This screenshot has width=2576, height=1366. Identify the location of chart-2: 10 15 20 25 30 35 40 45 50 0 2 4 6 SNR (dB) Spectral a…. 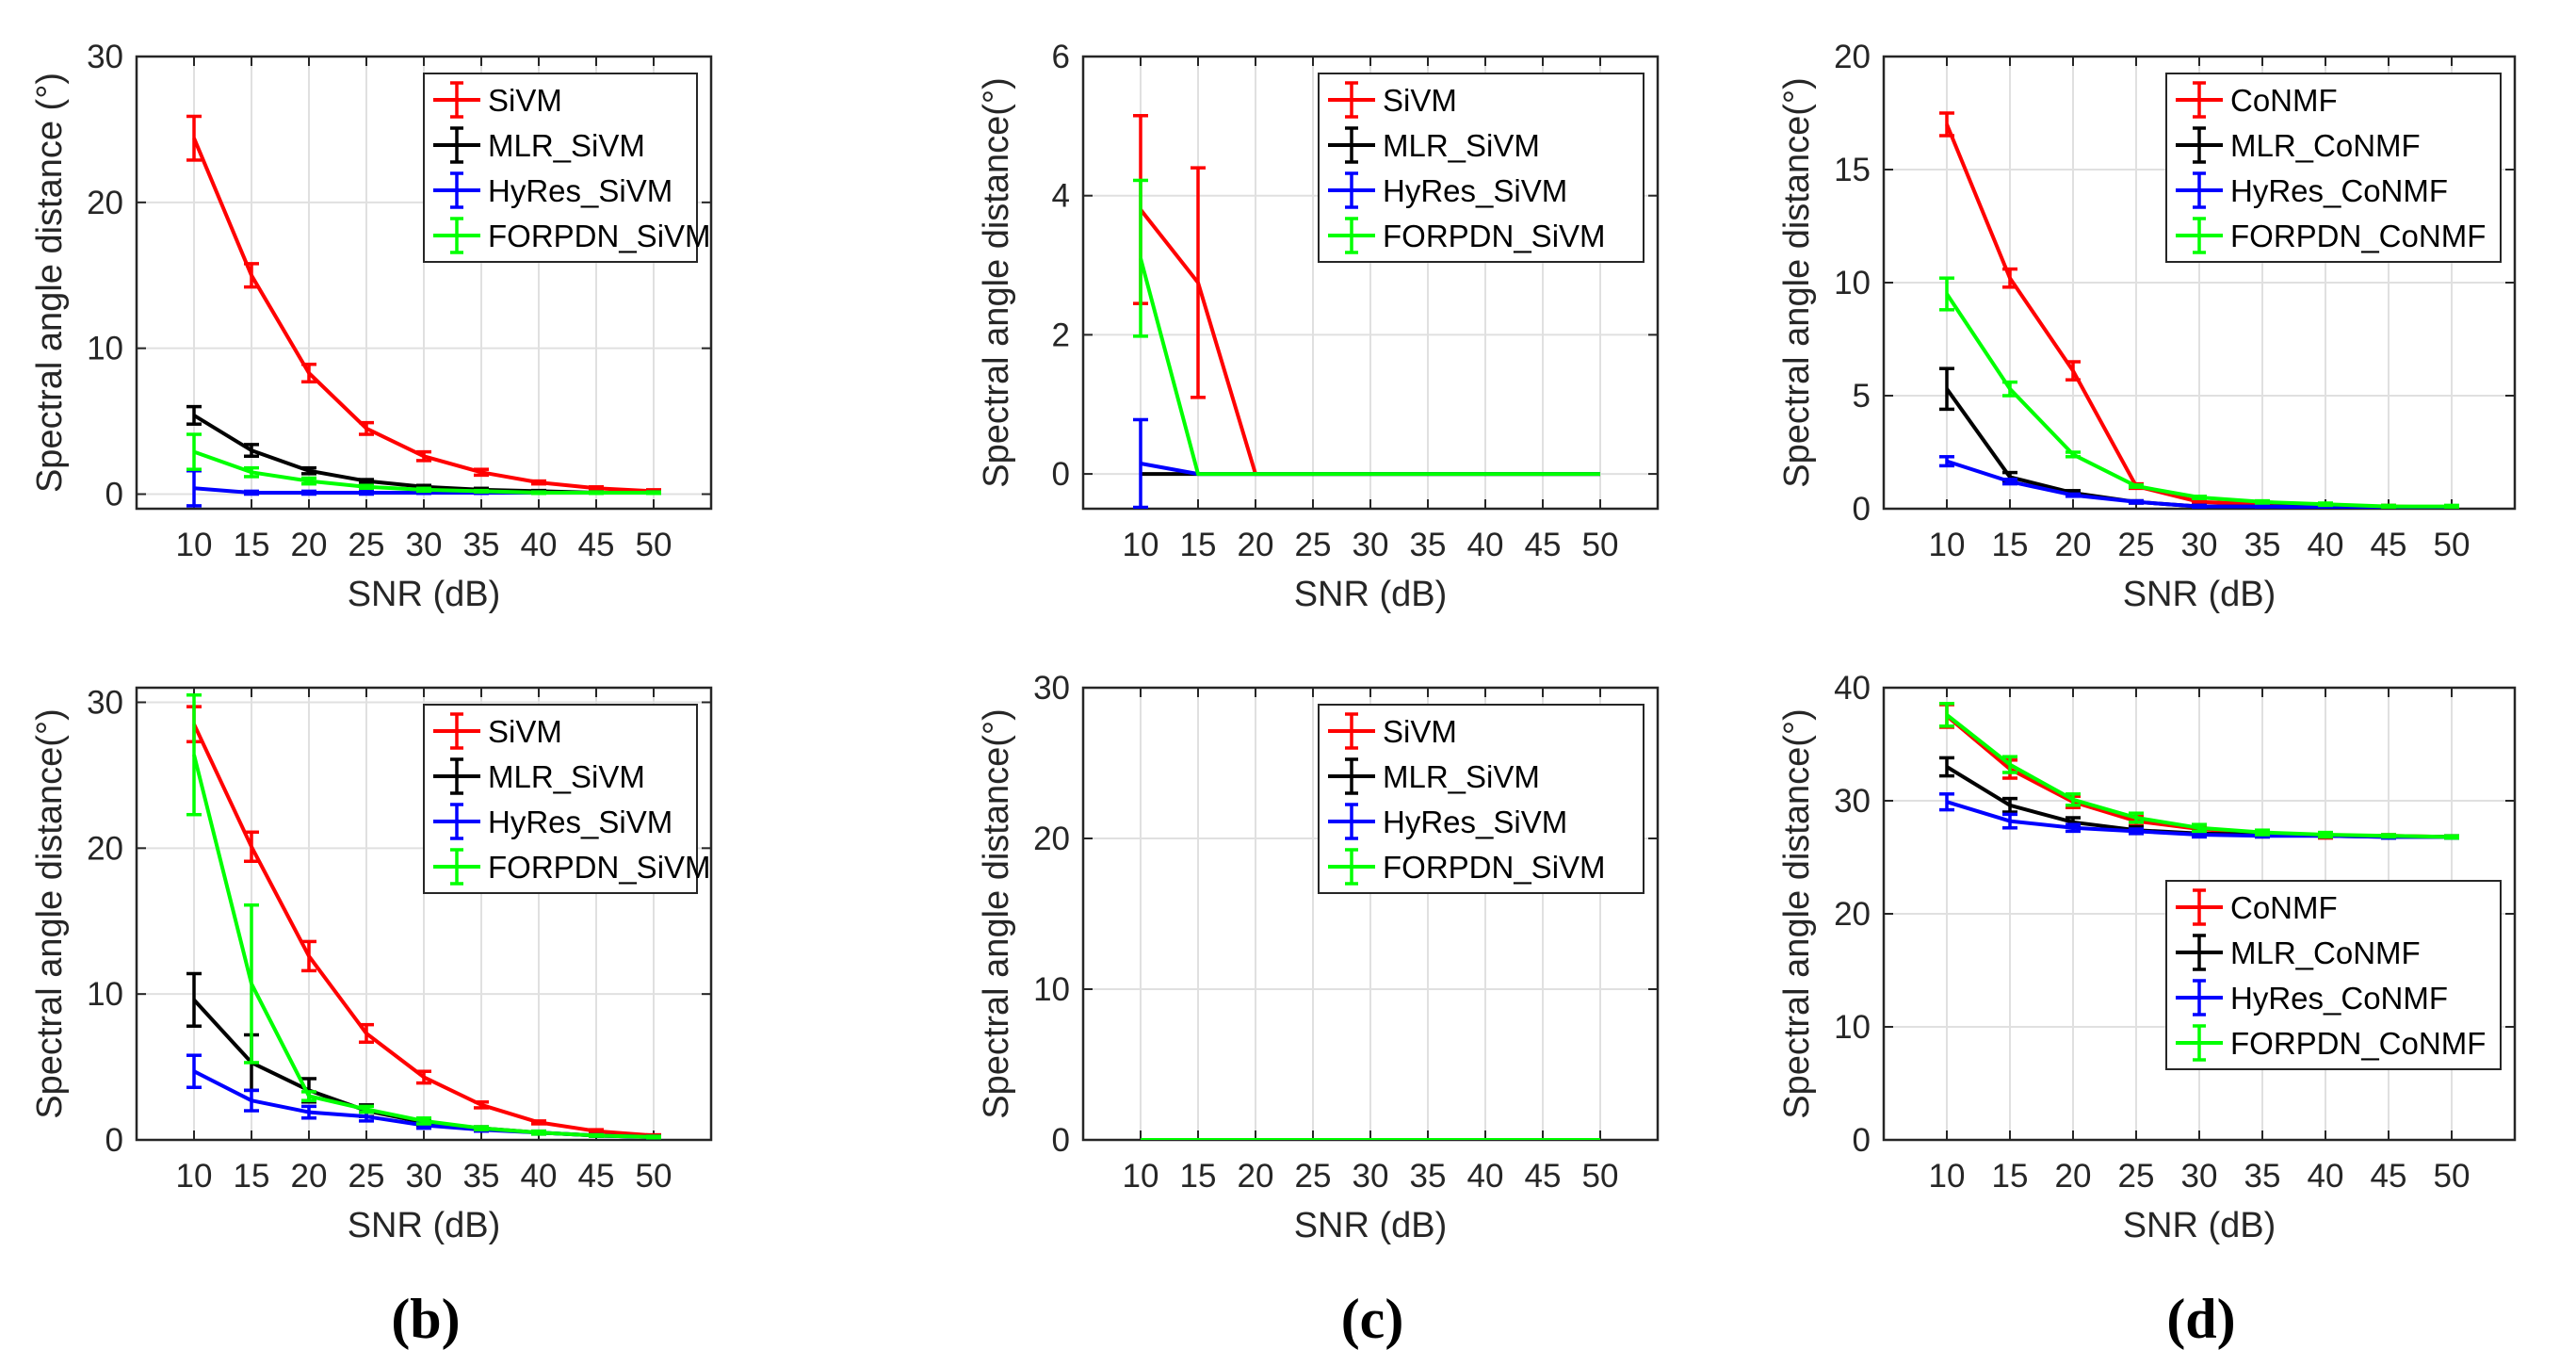
(1318, 326).